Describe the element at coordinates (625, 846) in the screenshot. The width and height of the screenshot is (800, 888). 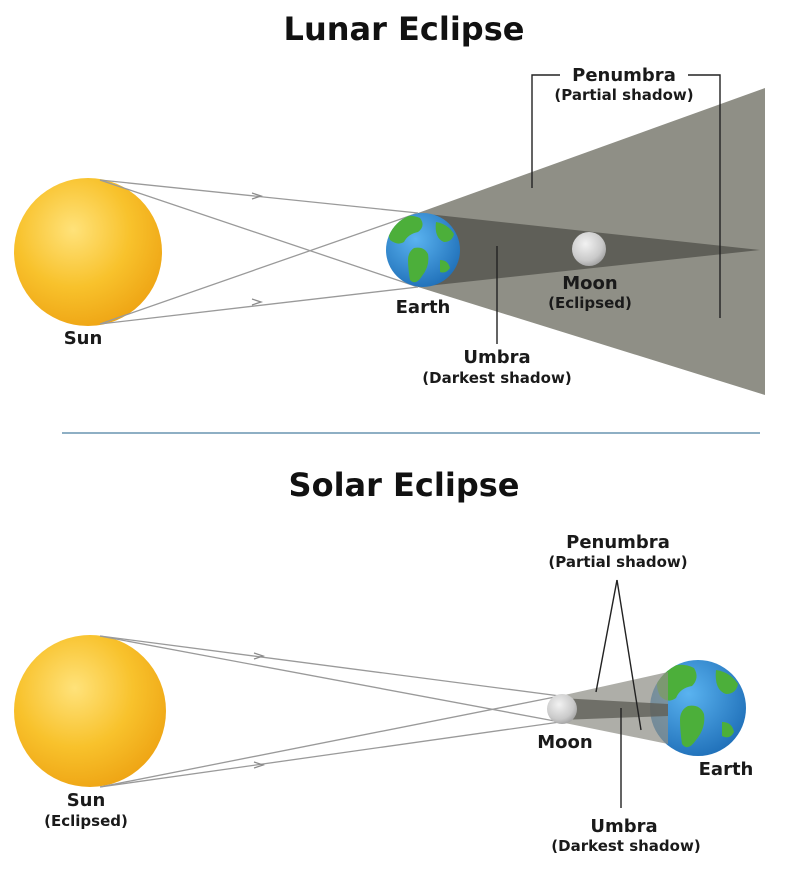
I see `solar-umbra-sub-label: (Darkest shadow)` at that location.